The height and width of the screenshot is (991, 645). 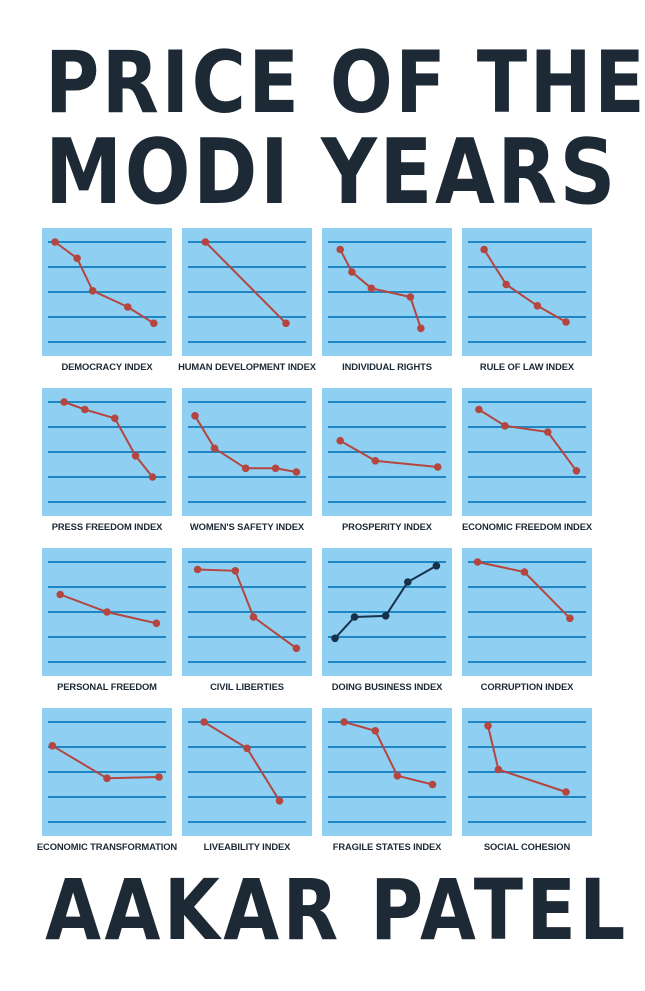 I want to click on chart-cell: ECONOMIC FREEDOM INDEX, so click(x=527, y=460).